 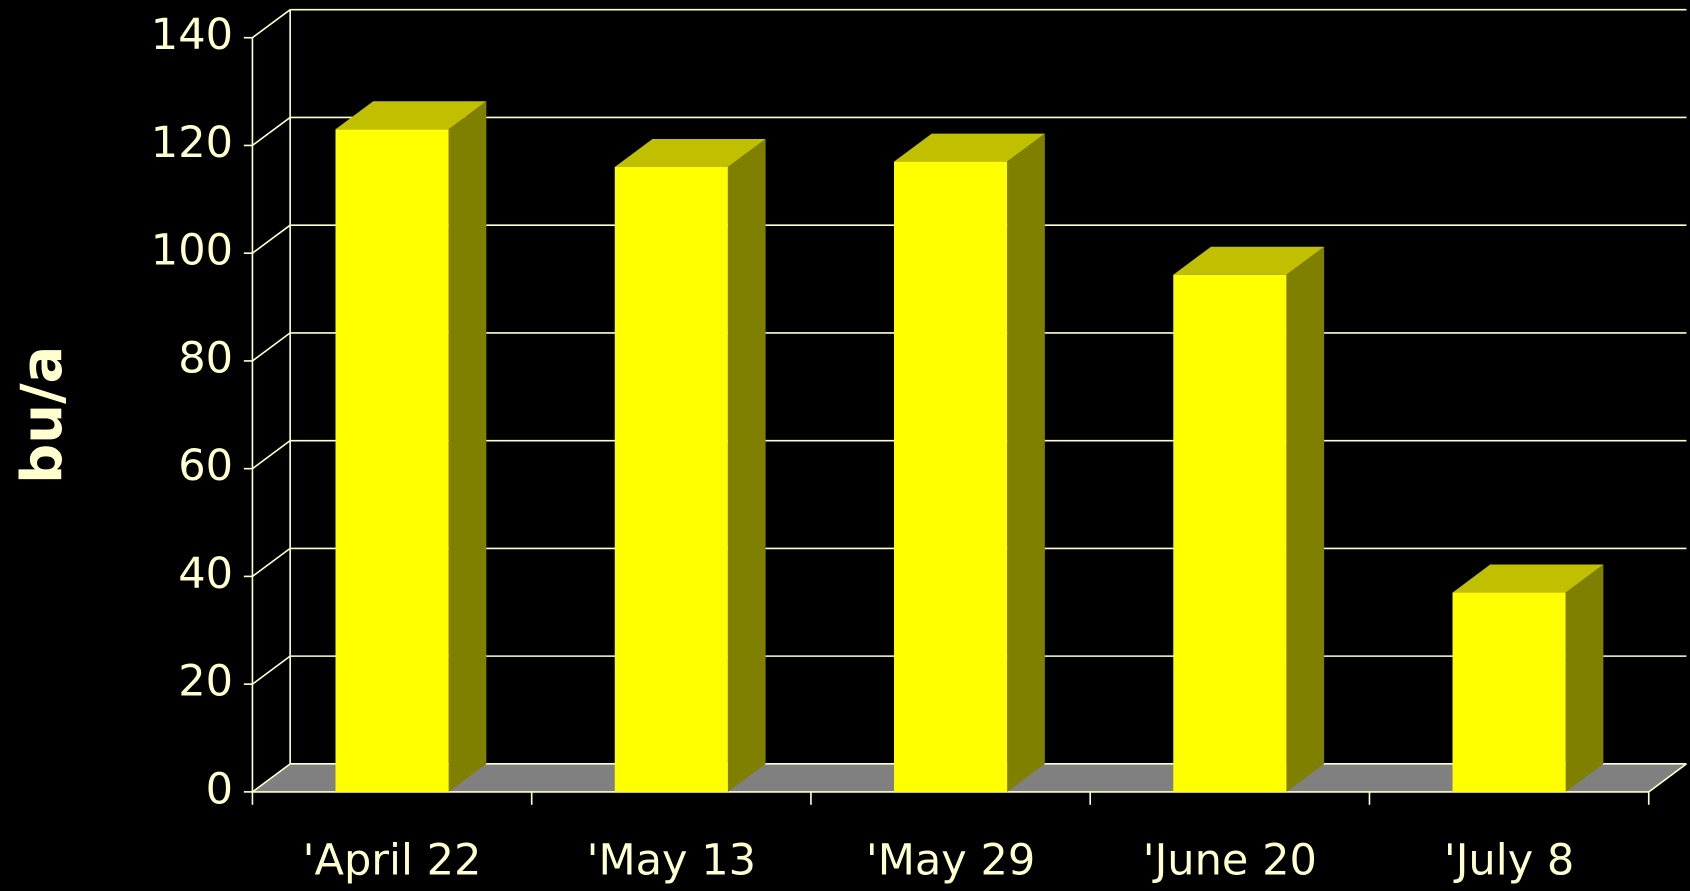 What do you see at coordinates (205, 466) in the screenshot?
I see `y-tick-label: 60` at bounding box center [205, 466].